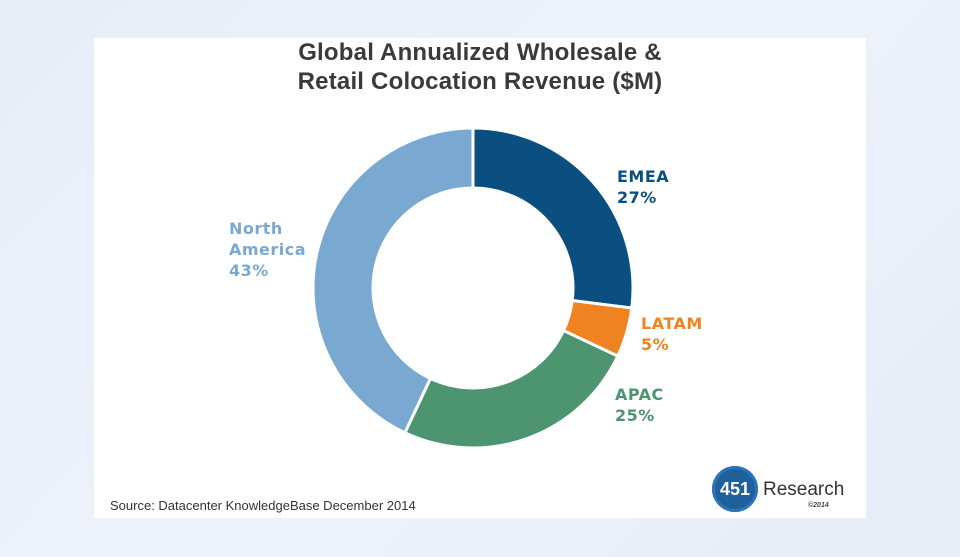 The width and height of the screenshot is (960, 557). What do you see at coordinates (637, 197) in the screenshot?
I see `slice-label-emea-value: 27%` at bounding box center [637, 197].